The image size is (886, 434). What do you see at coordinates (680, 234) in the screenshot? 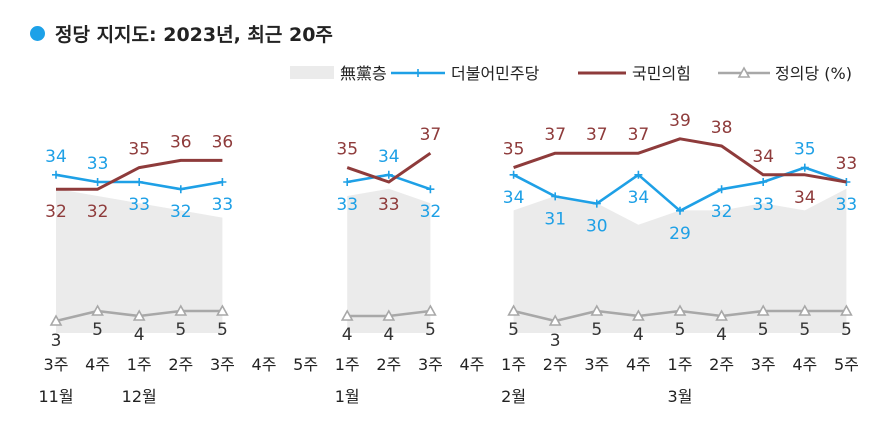
I see `democratic-label: 29` at bounding box center [680, 234].